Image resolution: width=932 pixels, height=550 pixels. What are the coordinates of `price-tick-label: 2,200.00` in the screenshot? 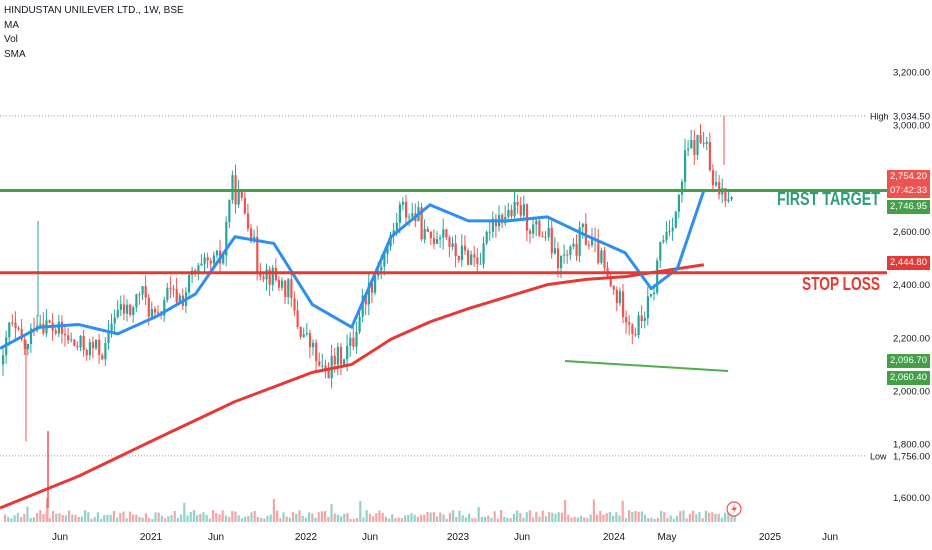 It's located at (911, 338).